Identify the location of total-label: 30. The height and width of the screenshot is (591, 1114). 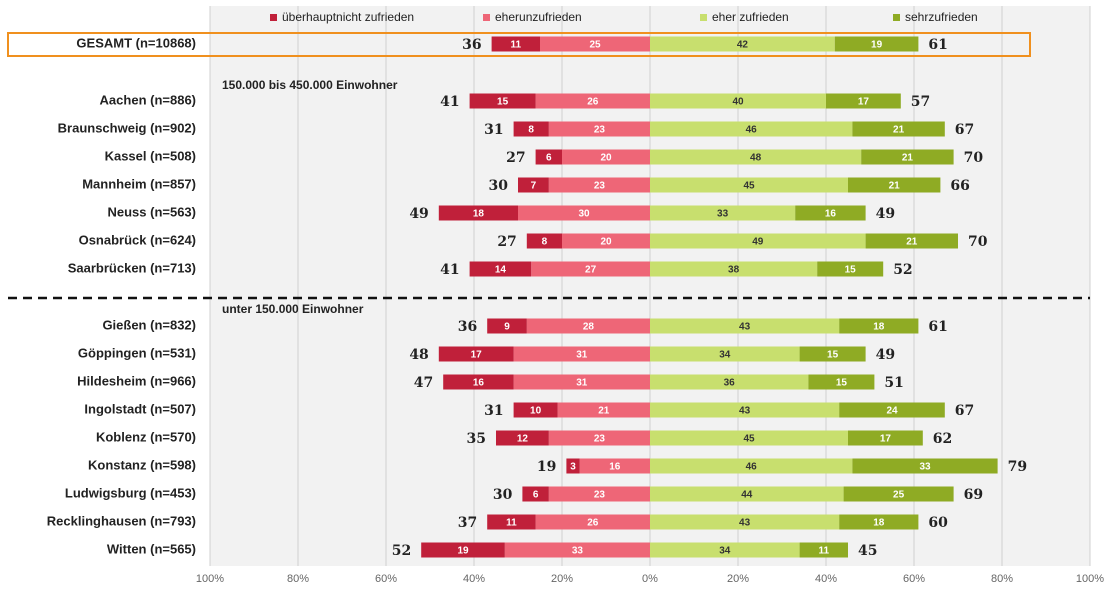
(499, 186).